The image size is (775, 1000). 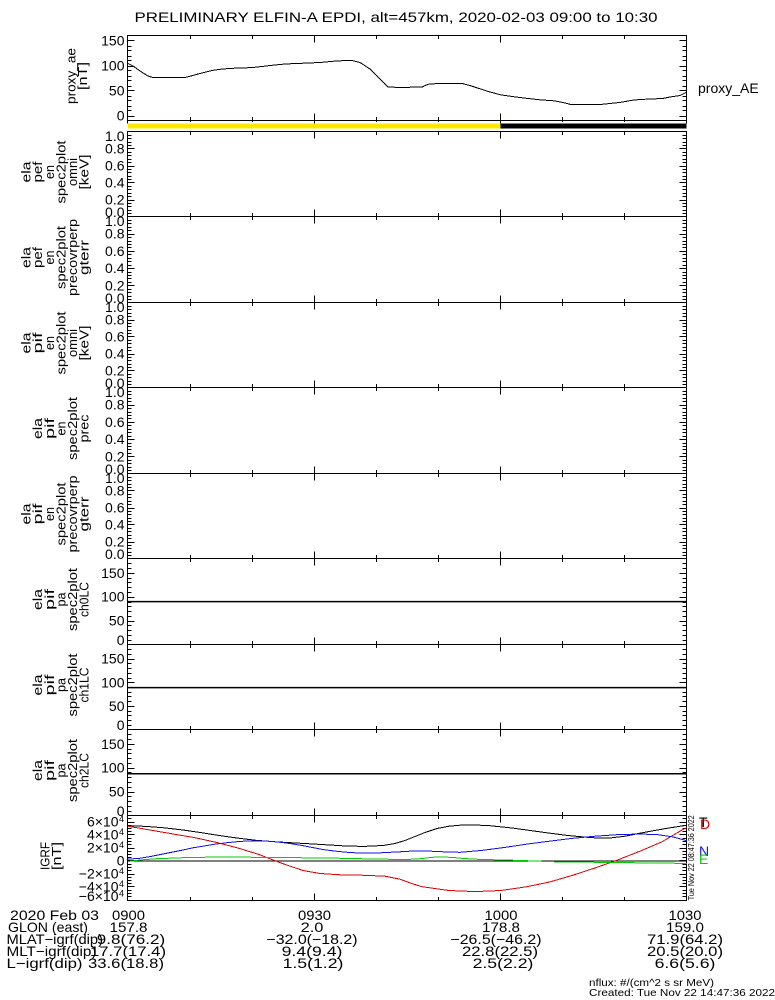 I want to click on svg-text: 71.9(64.2), so click(x=685, y=939).